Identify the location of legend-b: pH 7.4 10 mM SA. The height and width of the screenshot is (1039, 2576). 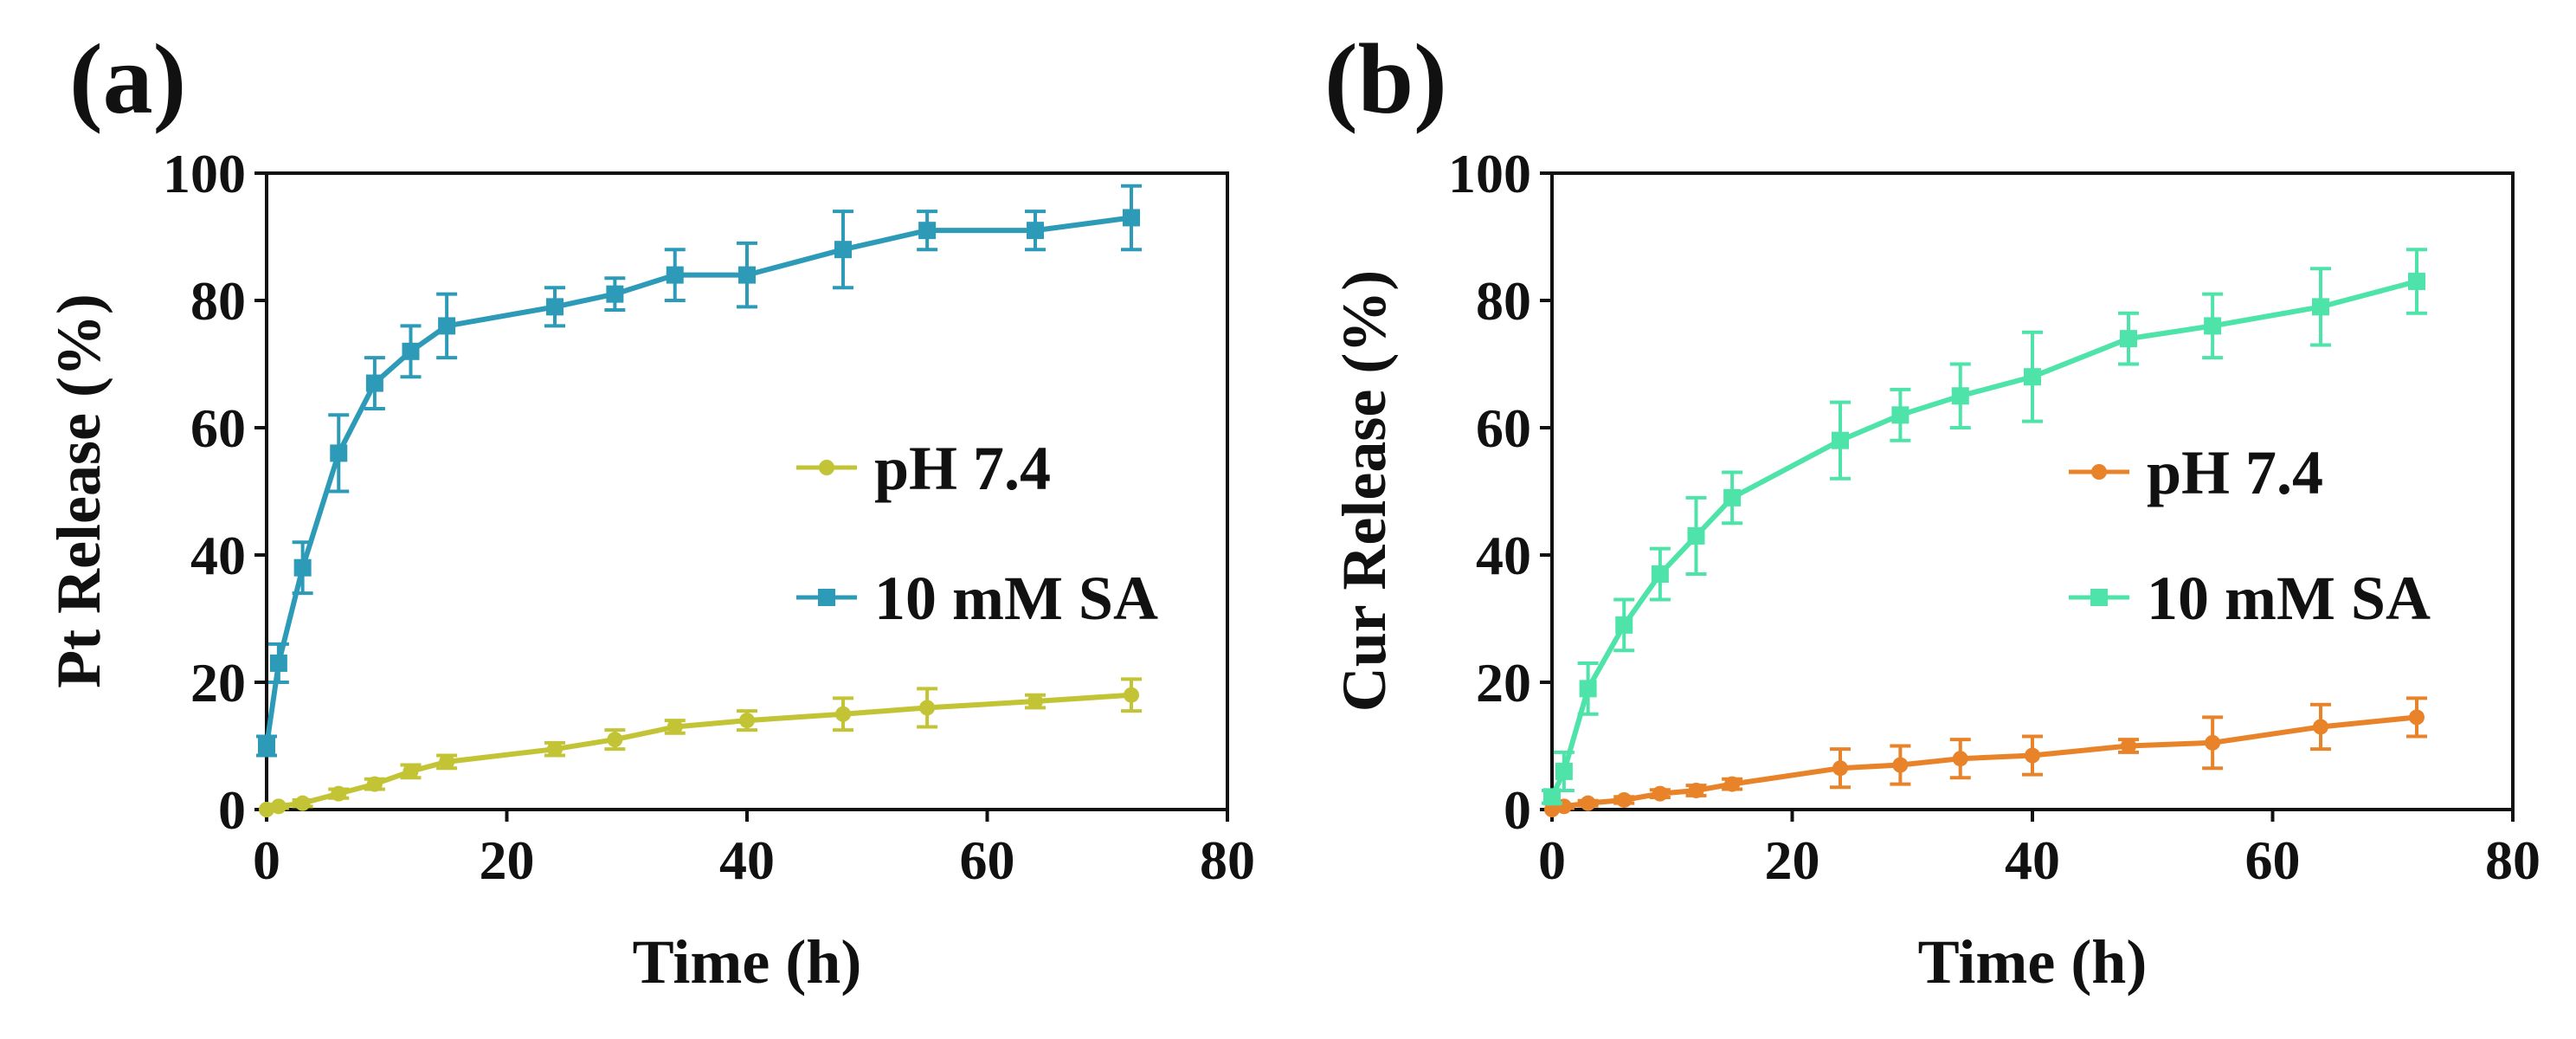
(2250, 535).